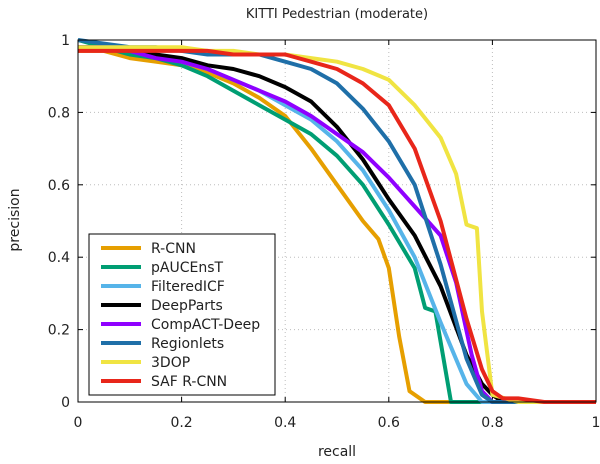 Image resolution: width=600 pixels, height=464 pixels. Describe the element at coordinates (65, 403) in the screenshot. I see `y-tick-label: 0` at that location.